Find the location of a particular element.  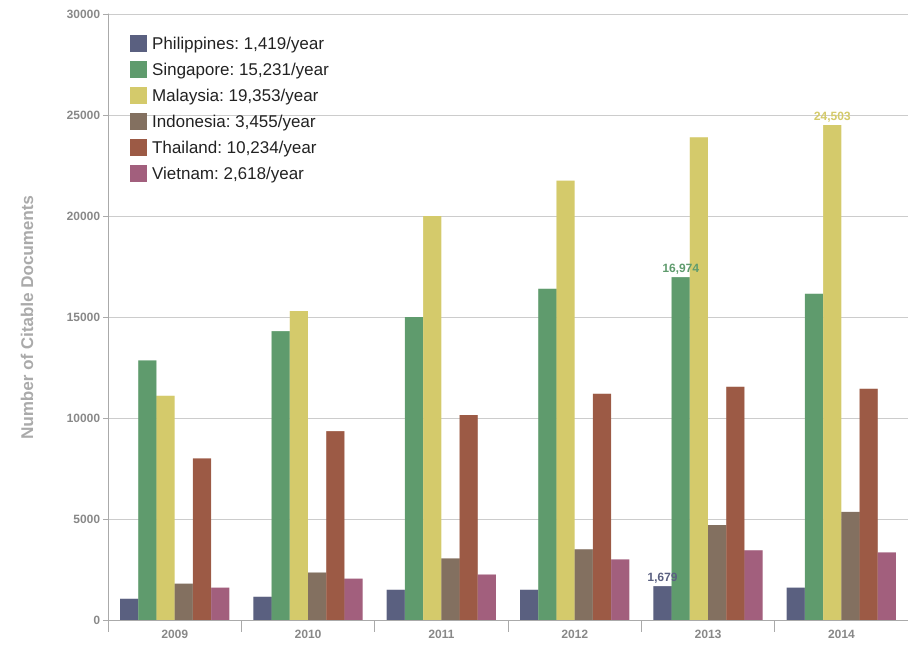

legend-label: Philippines: 1,419/year is located at coordinates (238, 43).